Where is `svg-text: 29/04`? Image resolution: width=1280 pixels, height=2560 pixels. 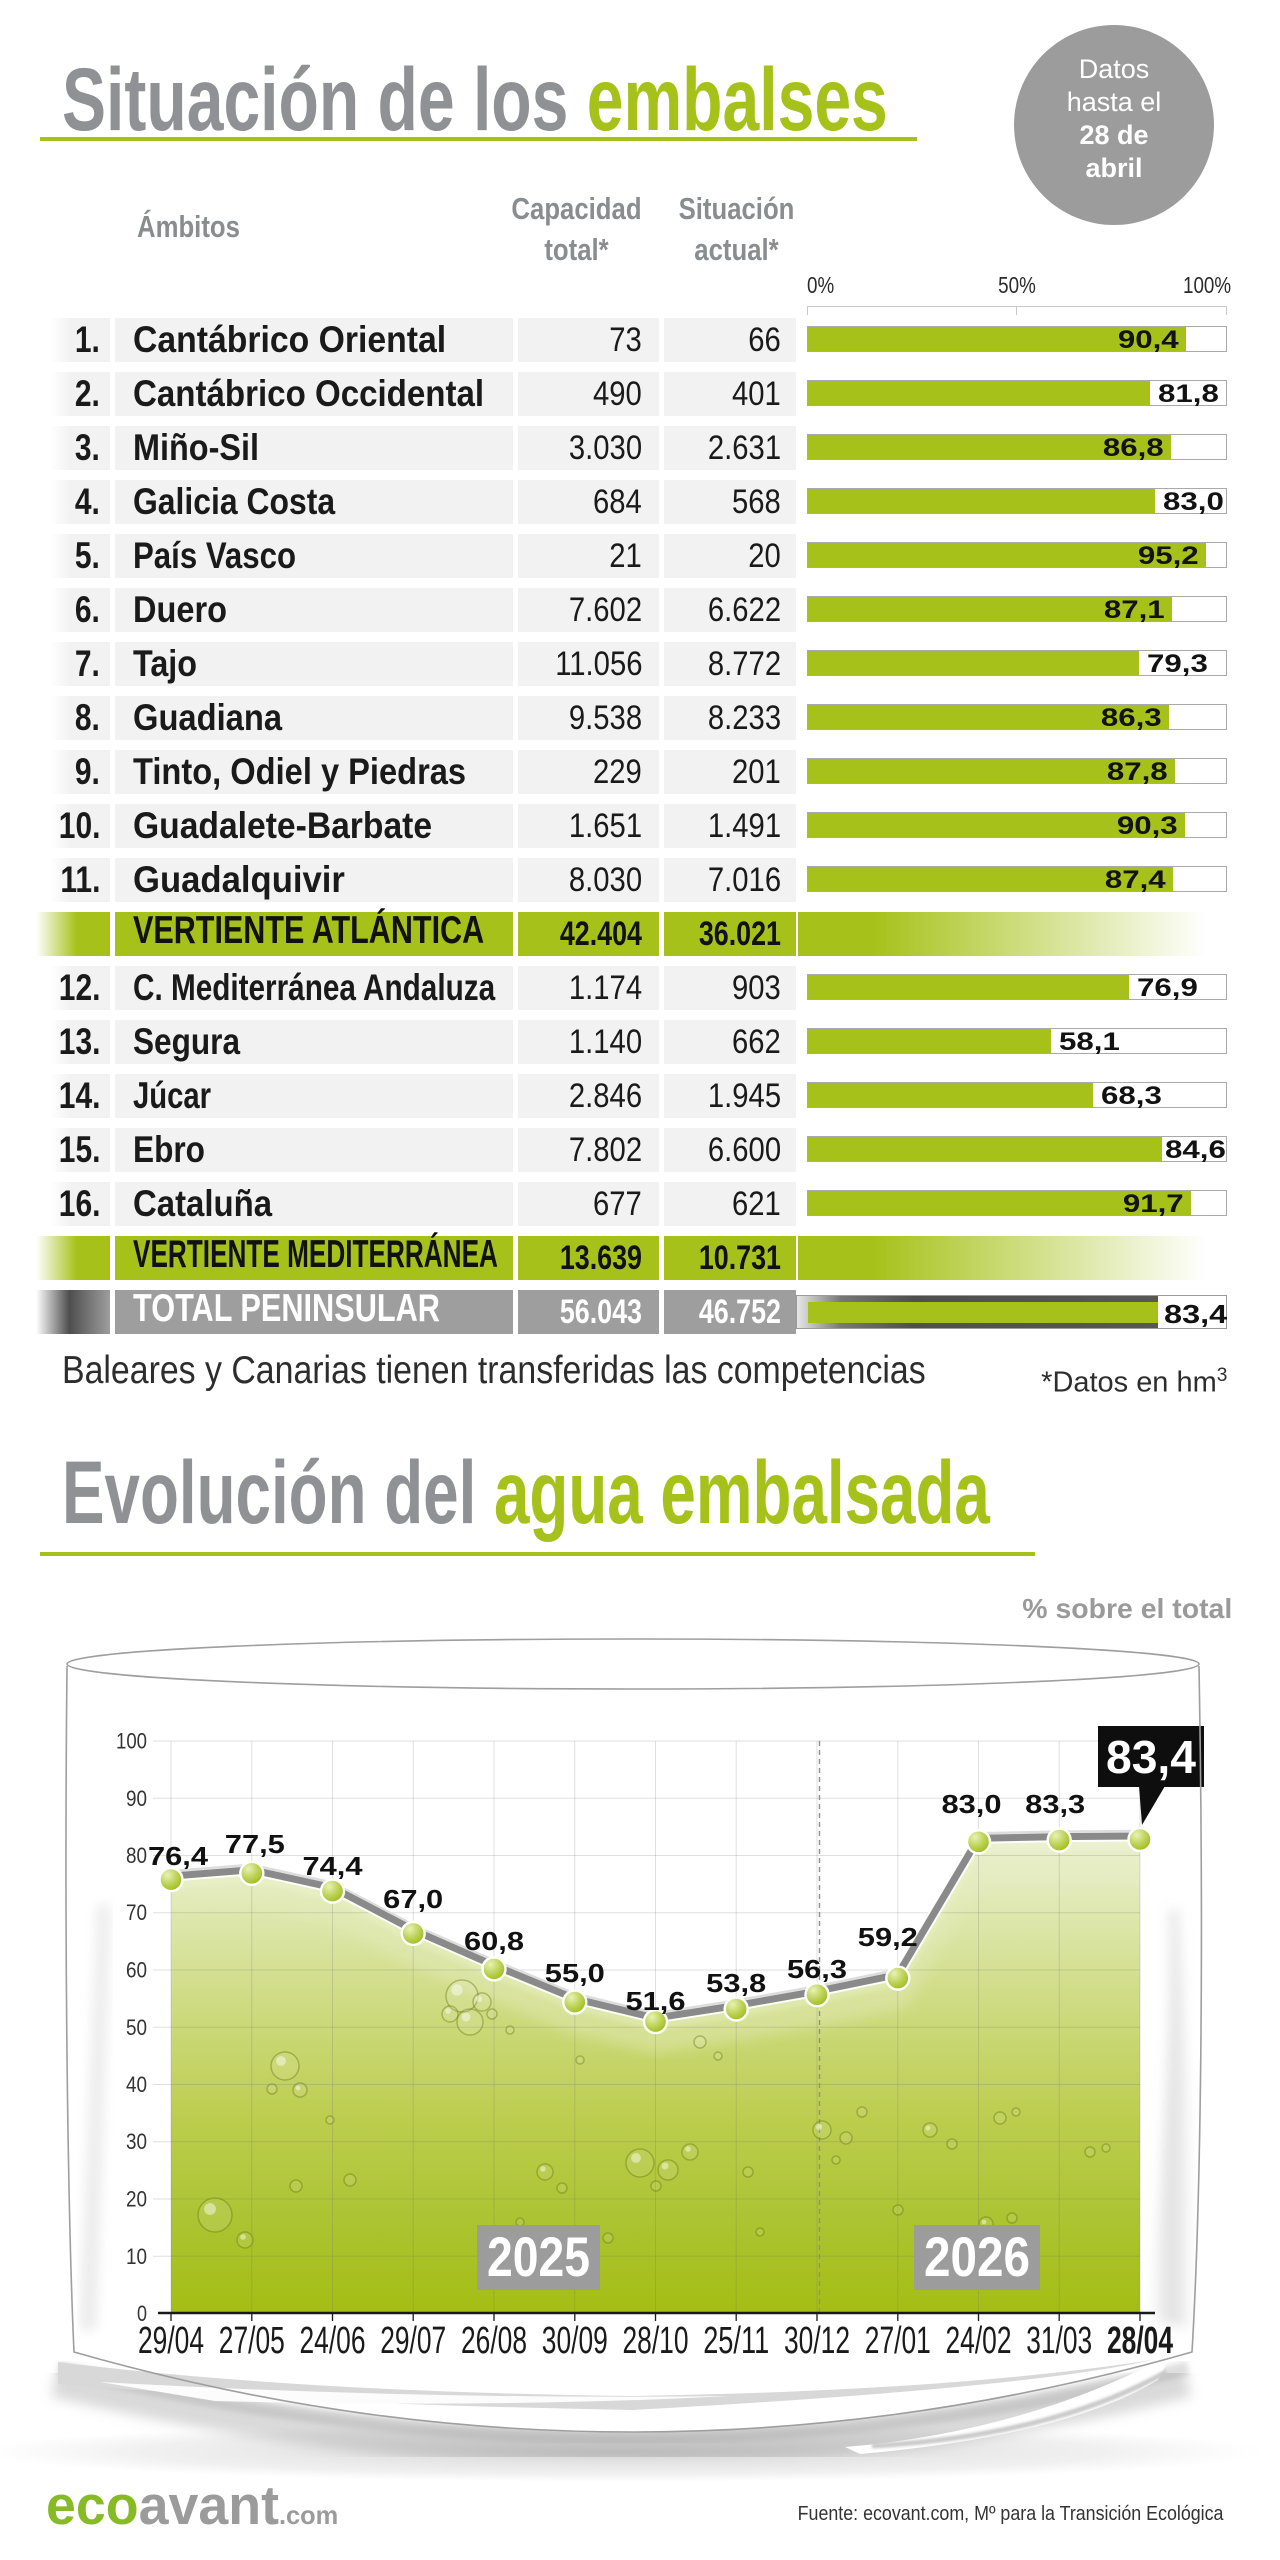
svg-text: 29/04 is located at coordinates (171, 2341).